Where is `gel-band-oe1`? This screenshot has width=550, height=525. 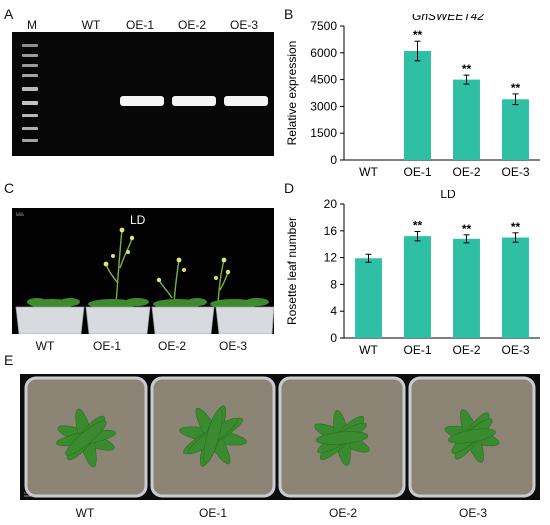 gel-band-oe1 is located at coordinates (142, 101).